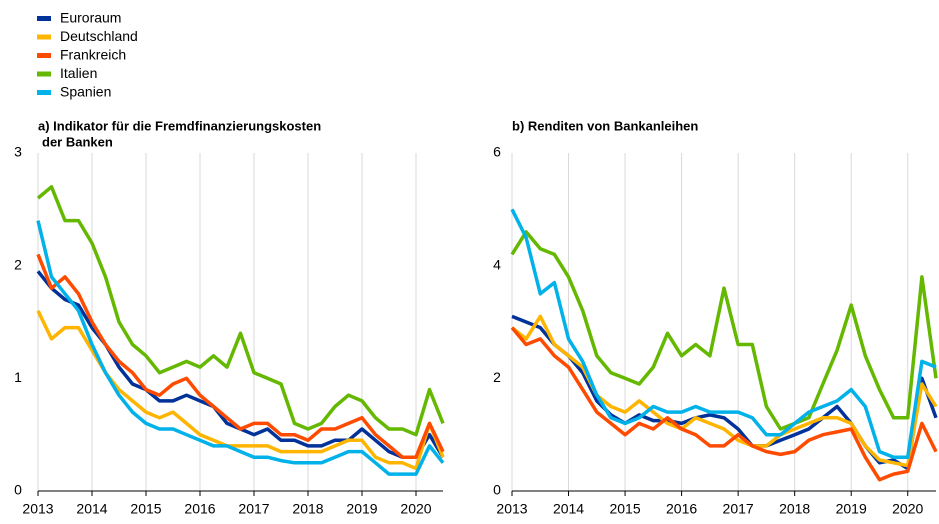 Image resolution: width=939 pixels, height=524 pixels. Describe the element at coordinates (78, 73) in the screenshot. I see `legend-label: Italien` at that location.